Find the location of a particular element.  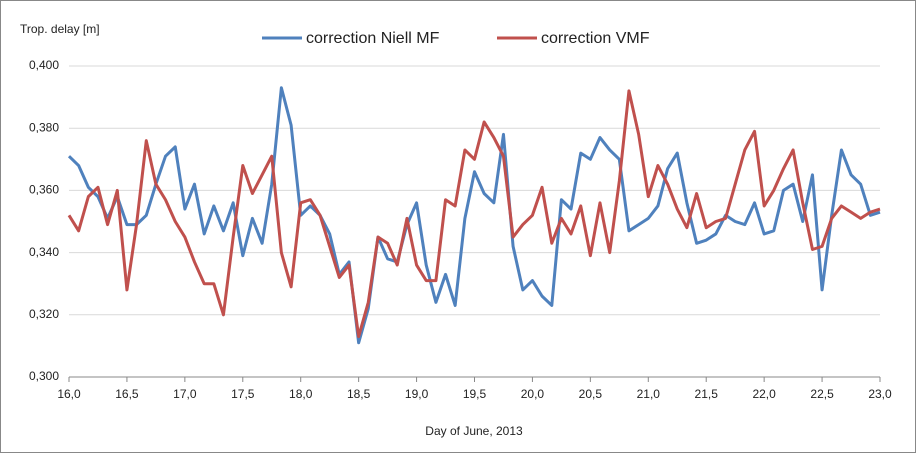

x-tick-label: 19,0 is located at coordinates (417, 394).